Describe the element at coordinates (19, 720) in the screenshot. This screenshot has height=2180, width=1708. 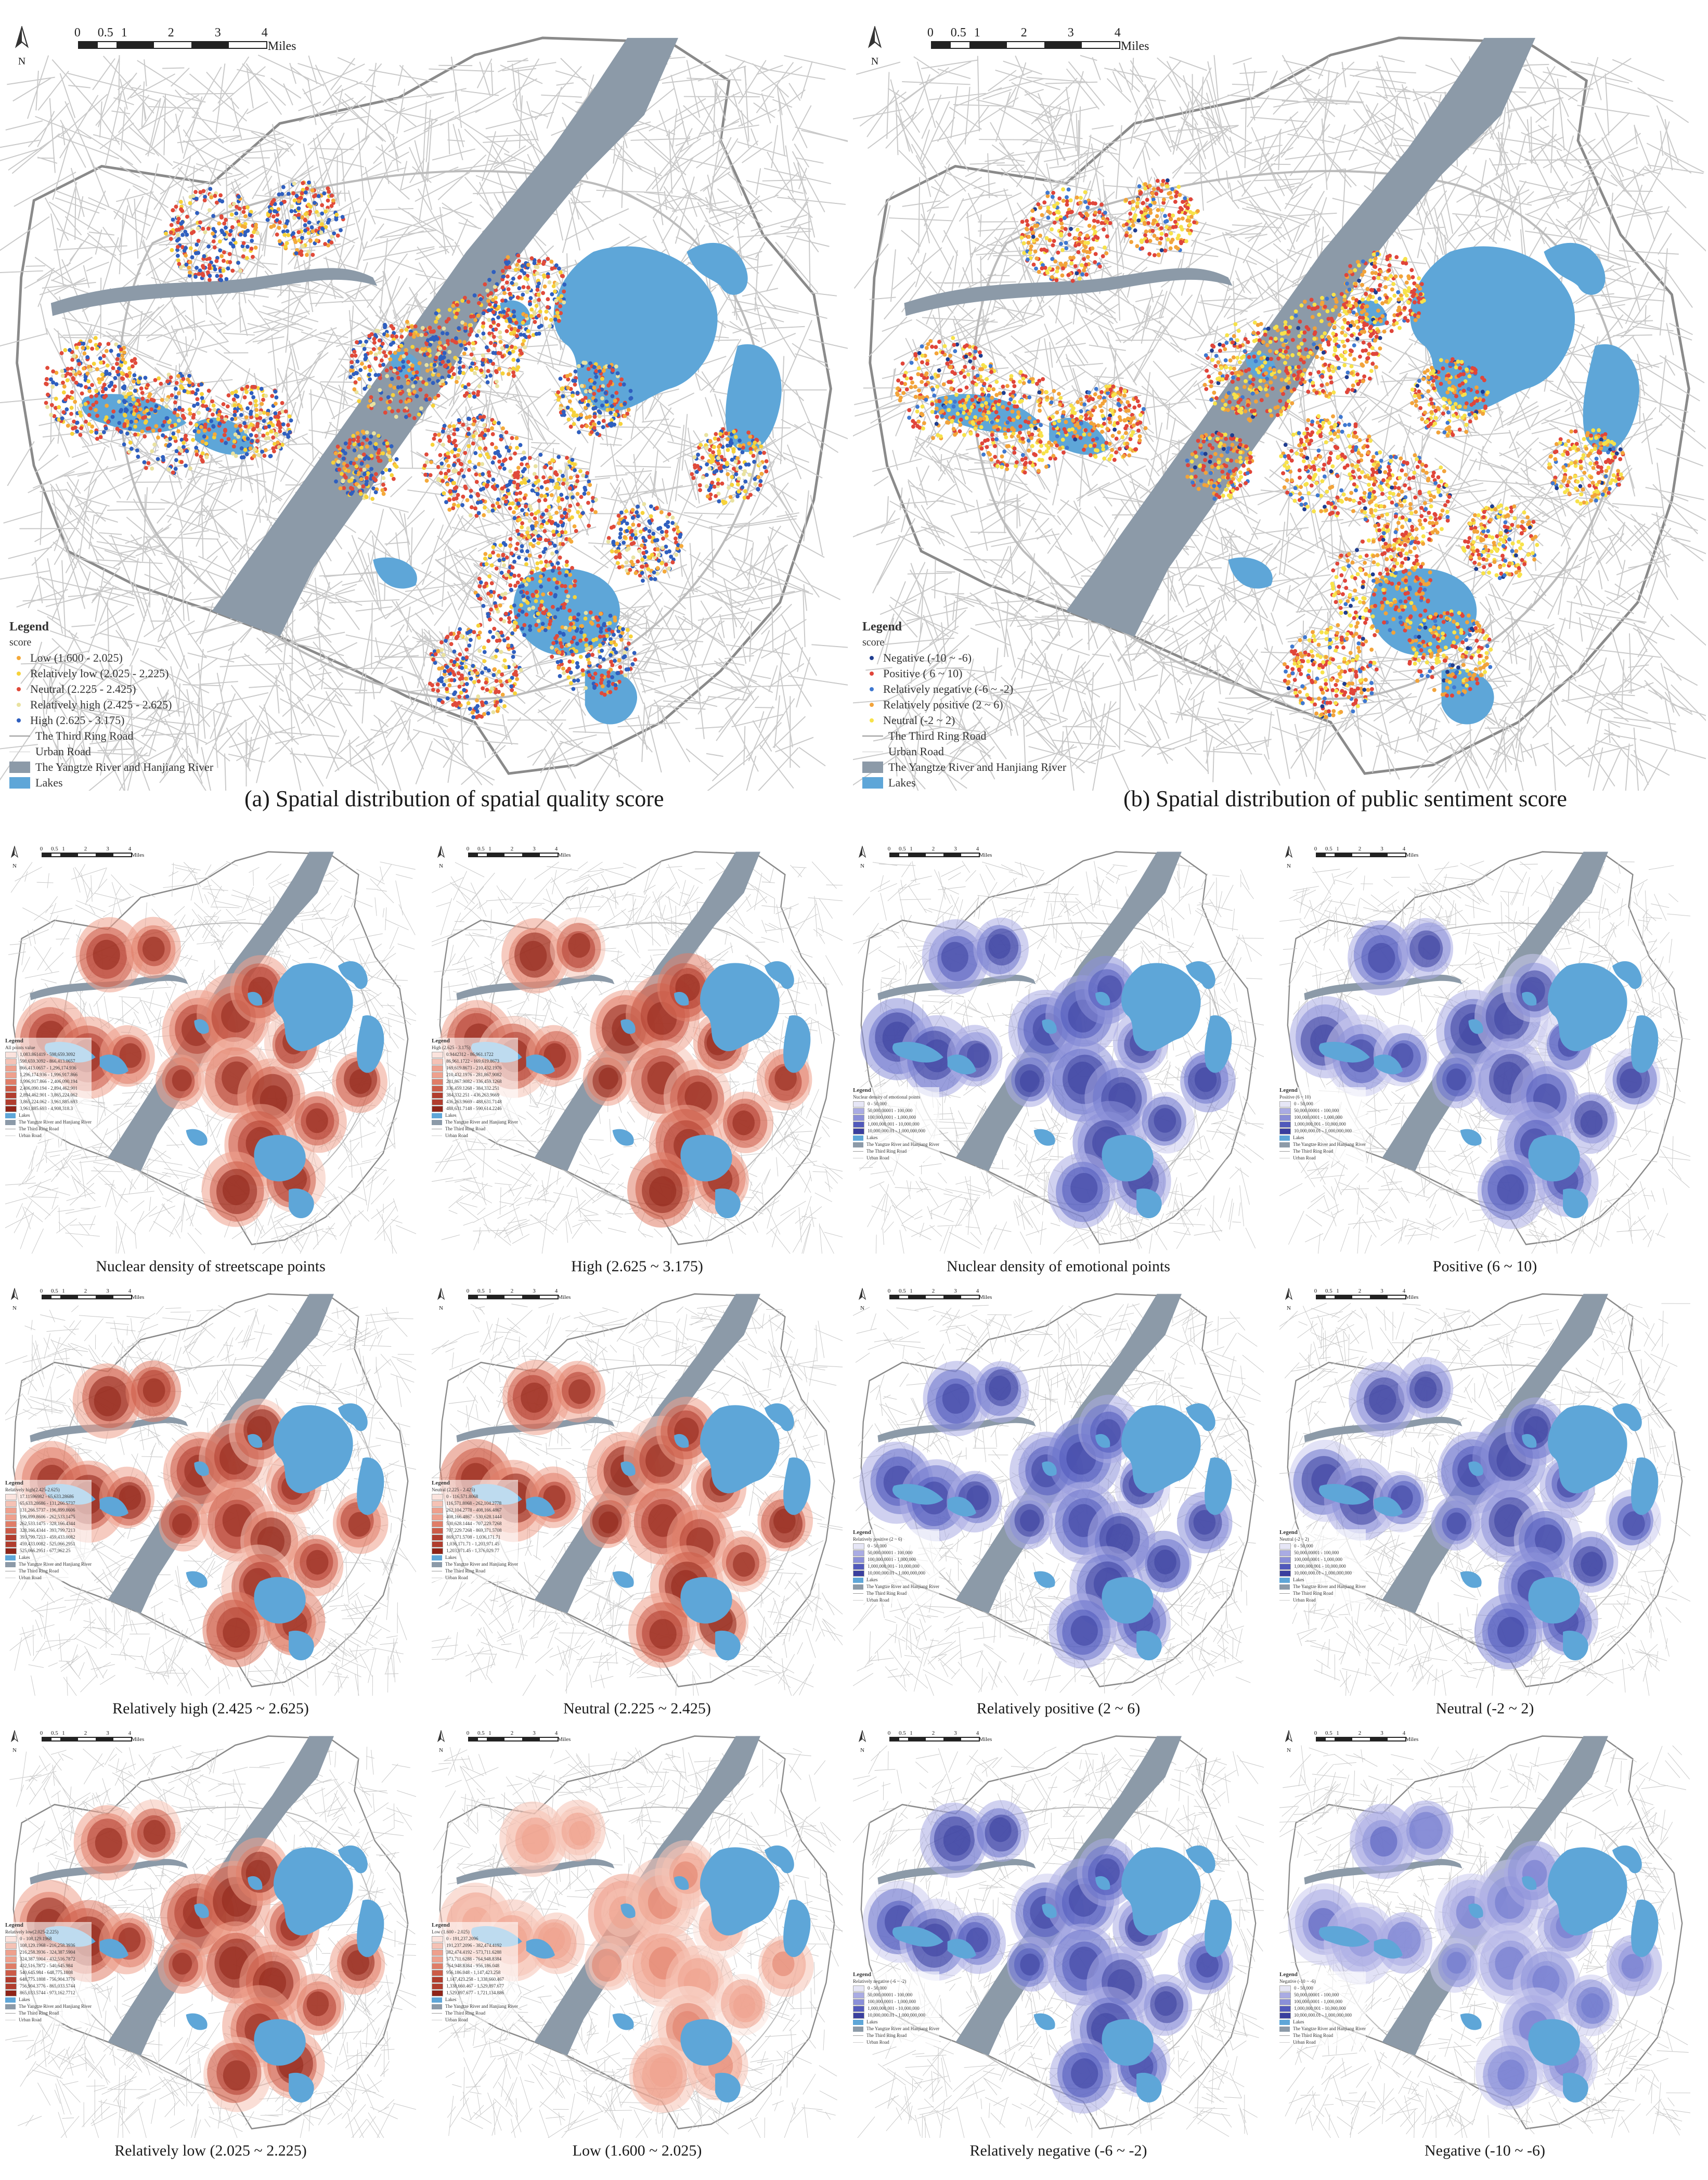
I see `legend-swatch` at that location.